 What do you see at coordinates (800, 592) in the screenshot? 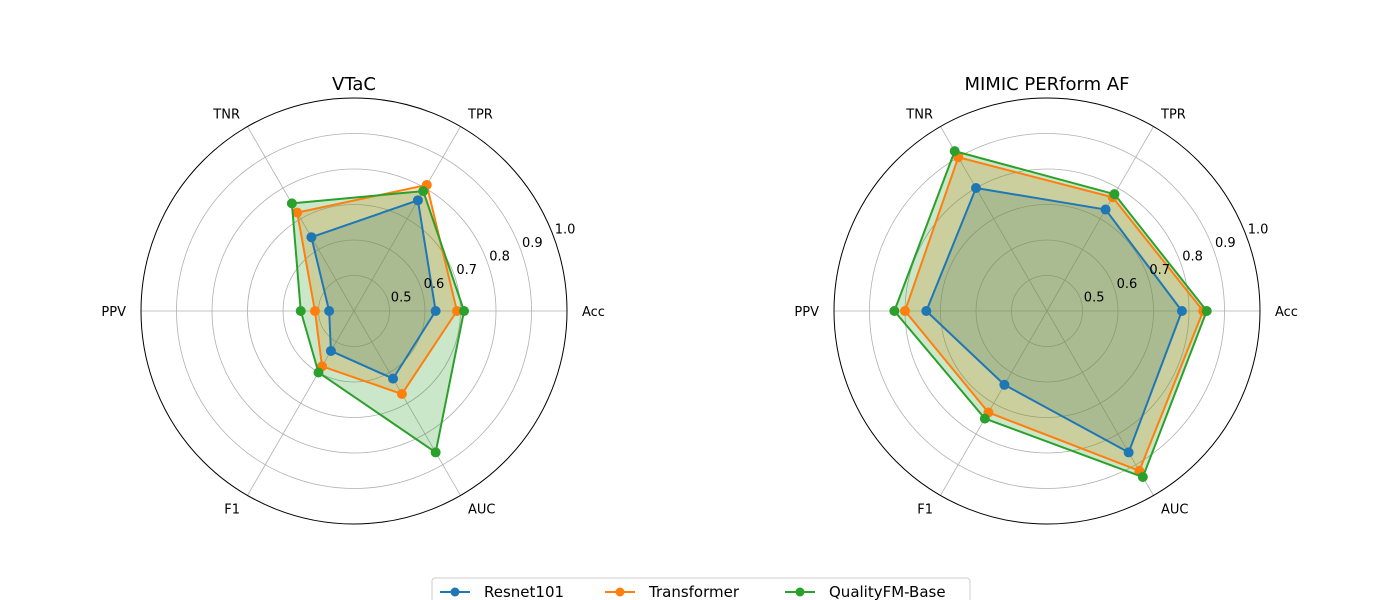
I see `legend-marker-qualityfm-base` at bounding box center [800, 592].